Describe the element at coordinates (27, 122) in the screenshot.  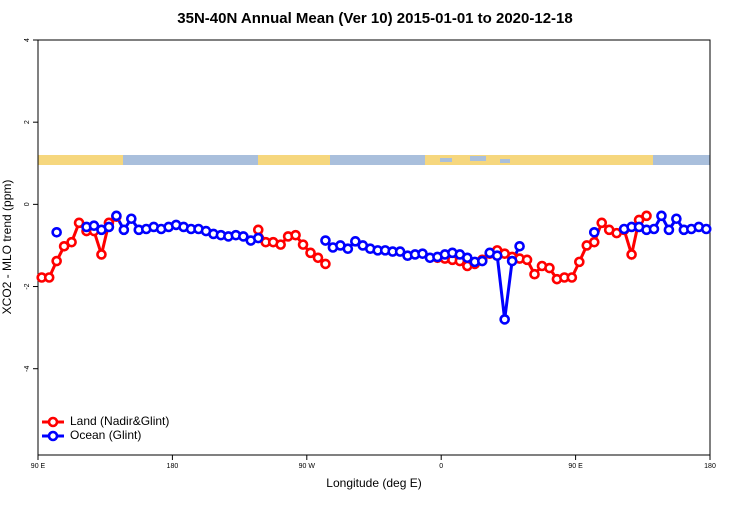
I see `y-tick-label: 2` at that location.